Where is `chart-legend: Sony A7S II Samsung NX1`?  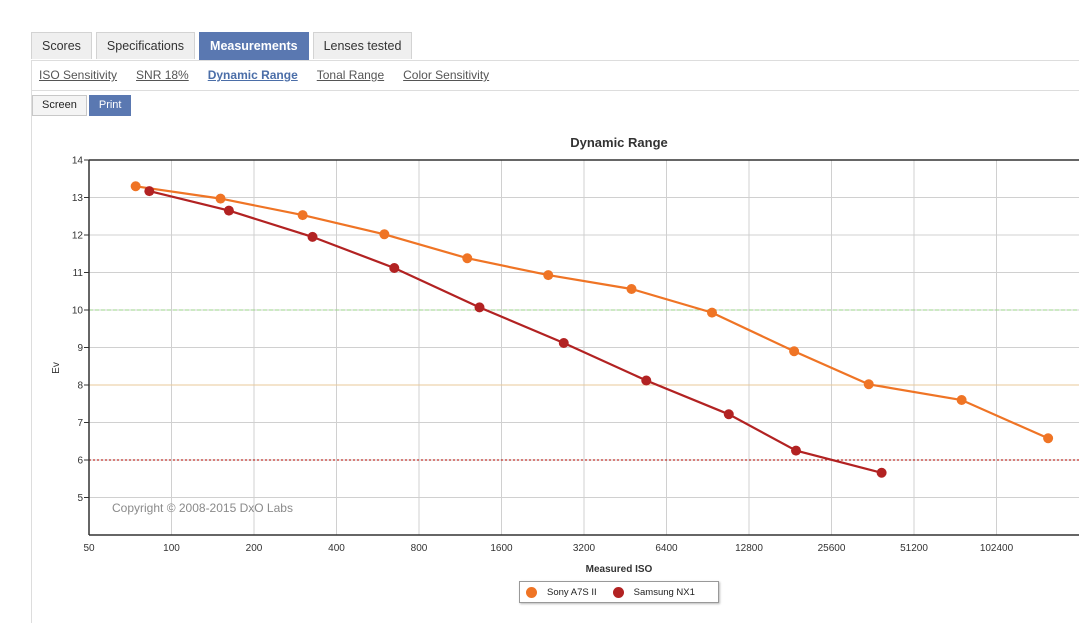
chart-legend: Sony A7S II Samsung NX1 is located at coordinates (619, 592).